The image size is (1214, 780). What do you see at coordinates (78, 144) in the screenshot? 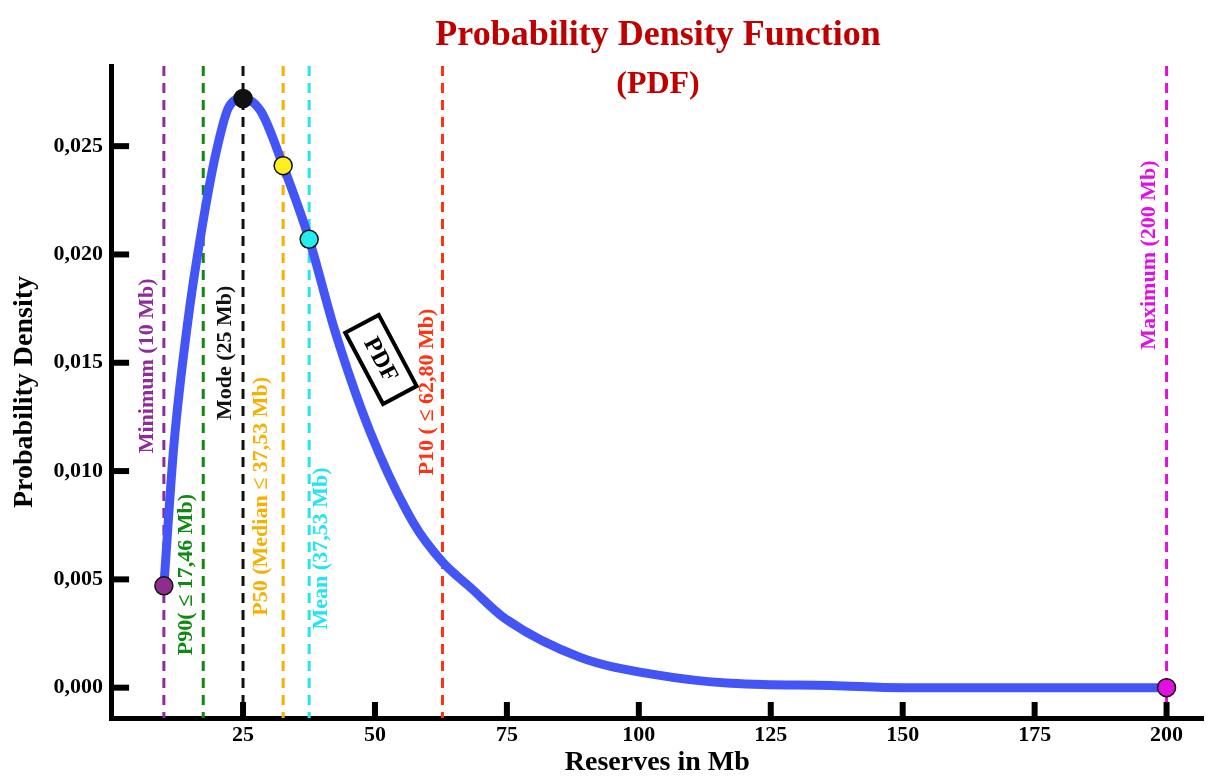
I see `y-tick-label: 0,025` at bounding box center [78, 144].